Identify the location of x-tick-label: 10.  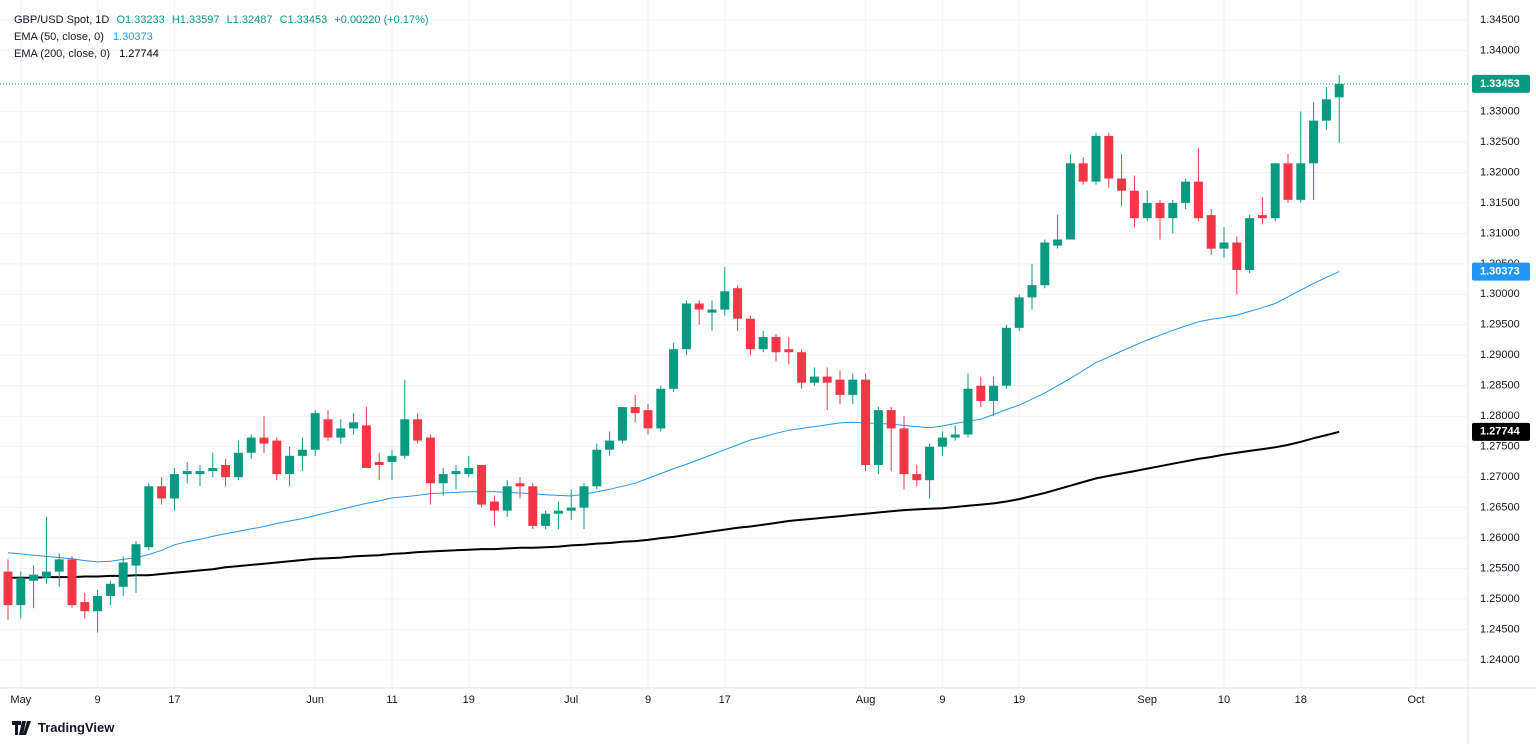
(1224, 700).